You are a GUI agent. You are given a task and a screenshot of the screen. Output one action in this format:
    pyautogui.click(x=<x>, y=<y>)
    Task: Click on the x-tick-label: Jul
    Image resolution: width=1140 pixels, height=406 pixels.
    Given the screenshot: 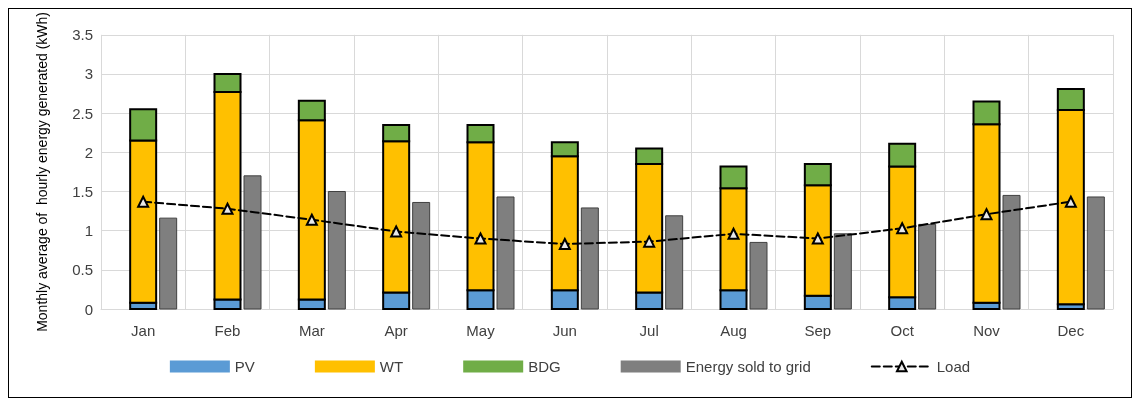 What is the action you would take?
    pyautogui.click(x=649, y=330)
    